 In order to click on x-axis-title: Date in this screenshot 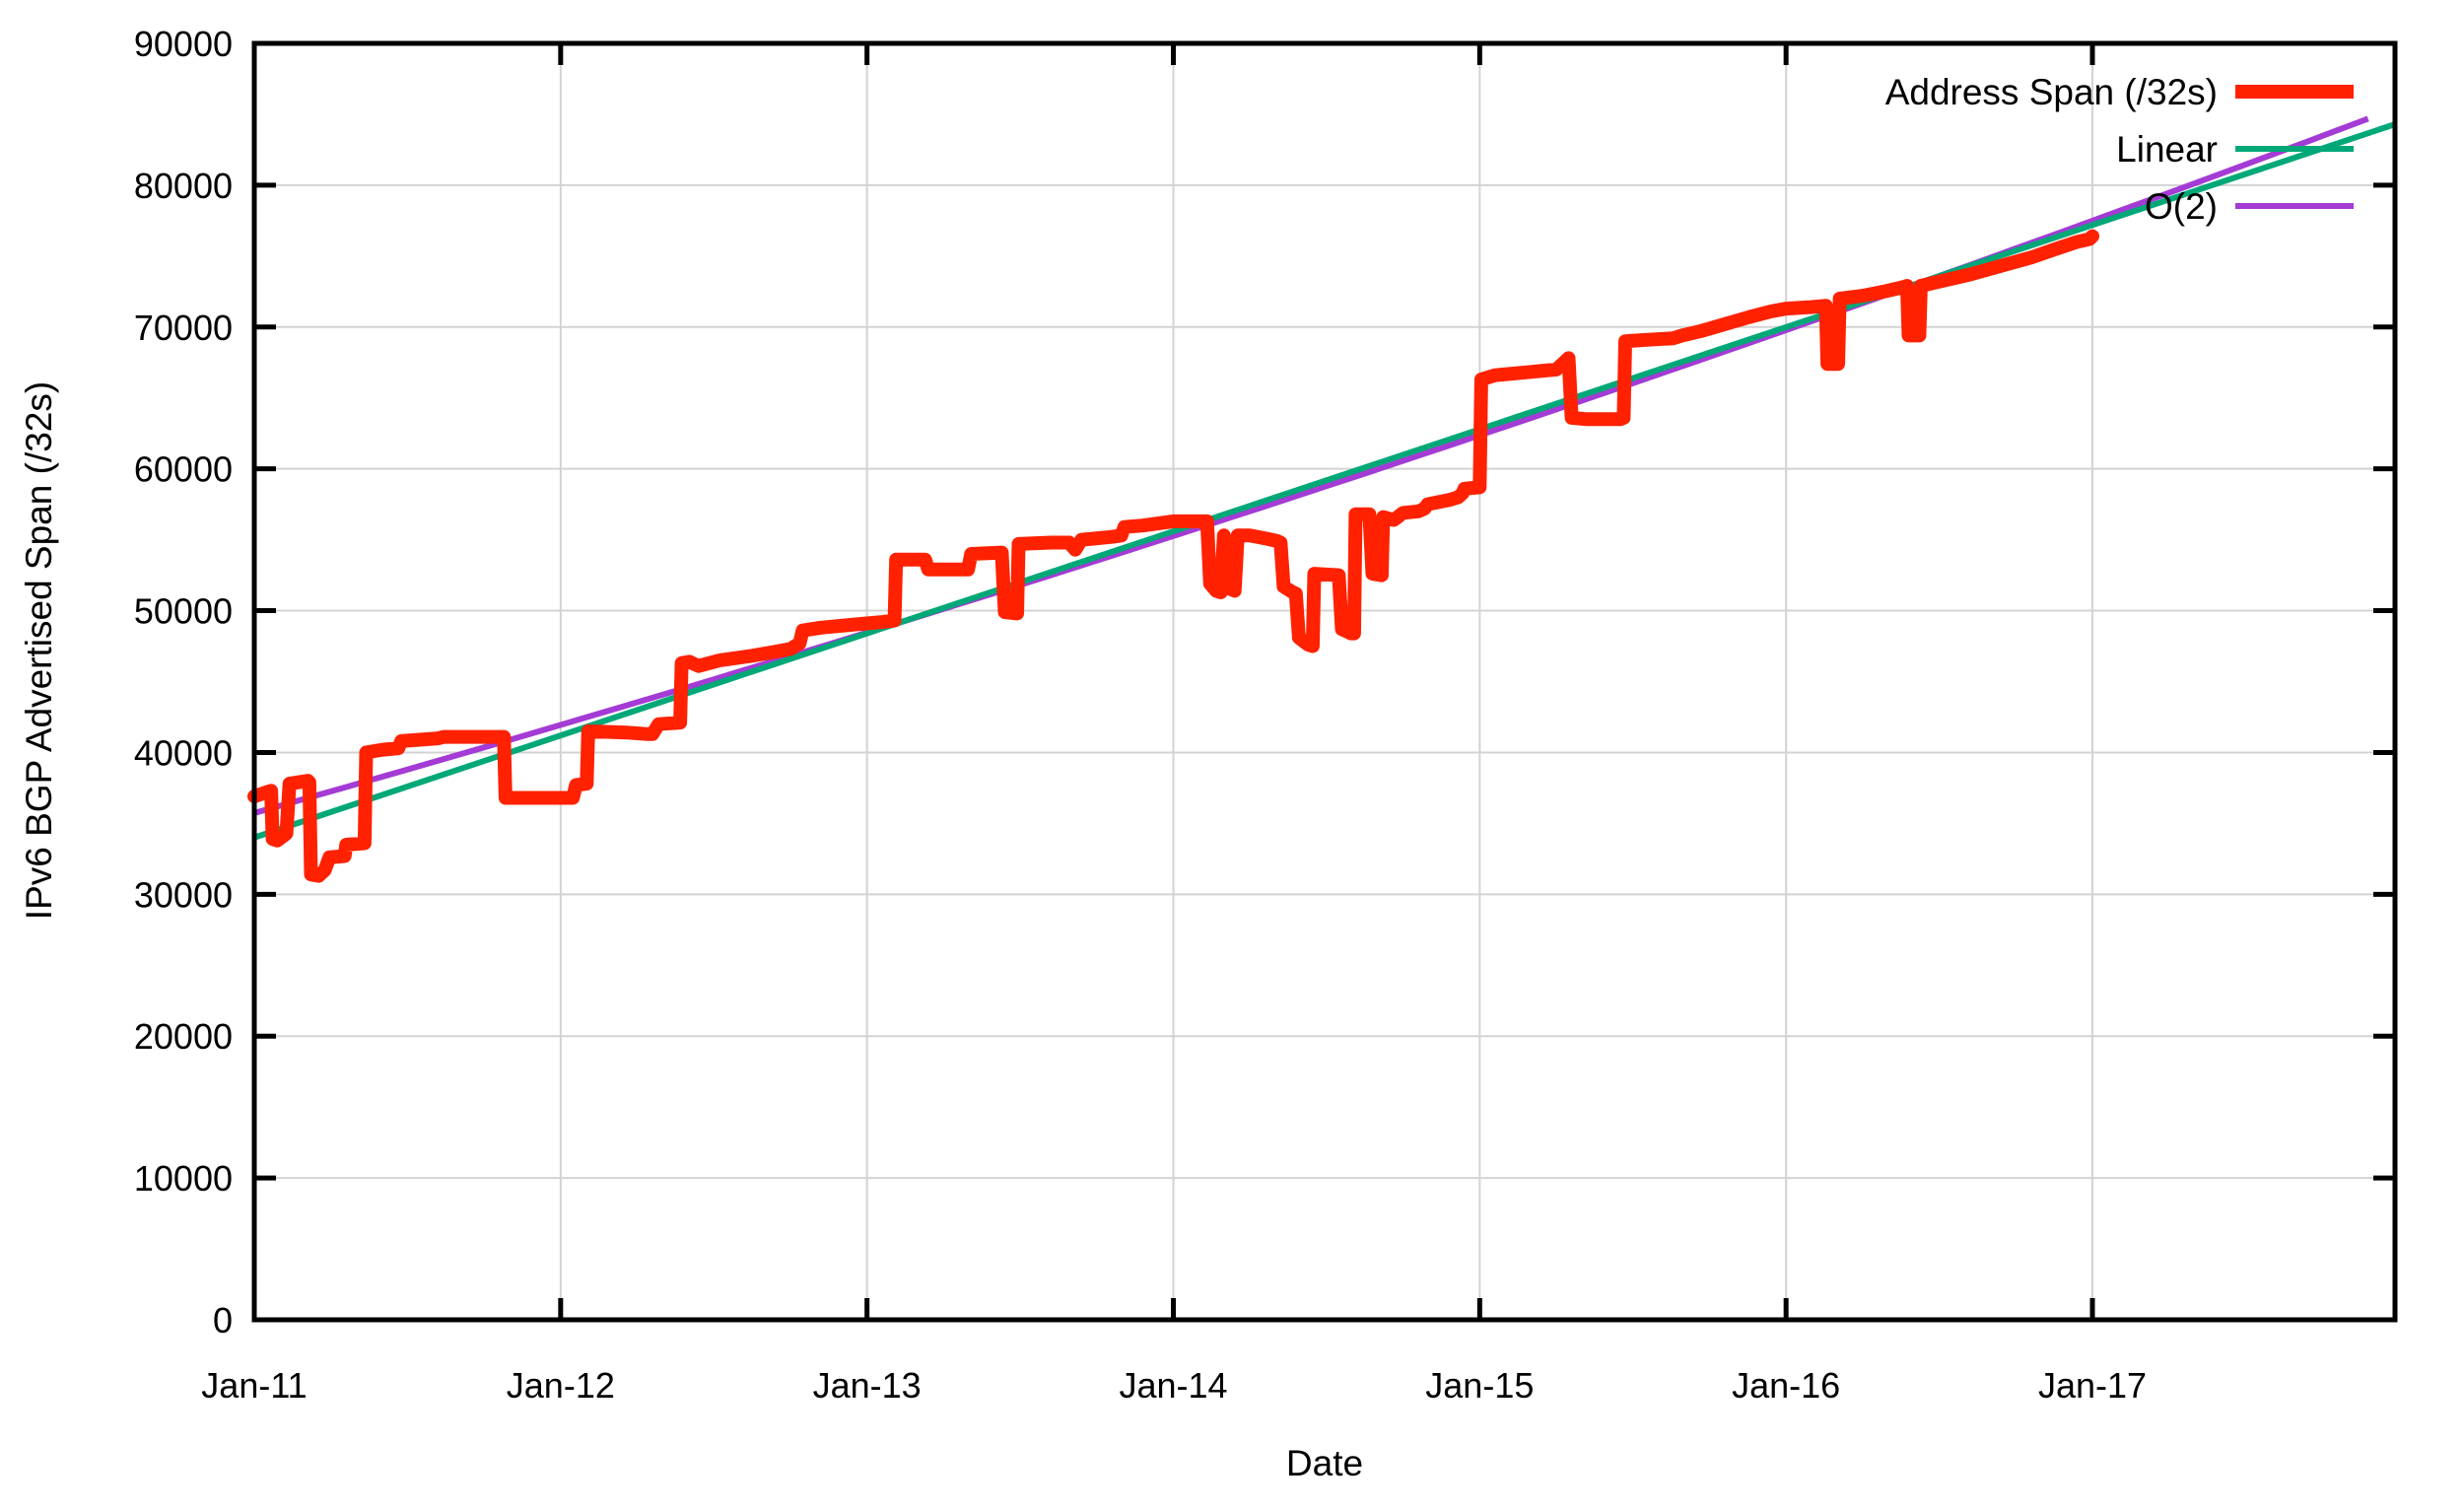, I will do `click(1324, 1463)`.